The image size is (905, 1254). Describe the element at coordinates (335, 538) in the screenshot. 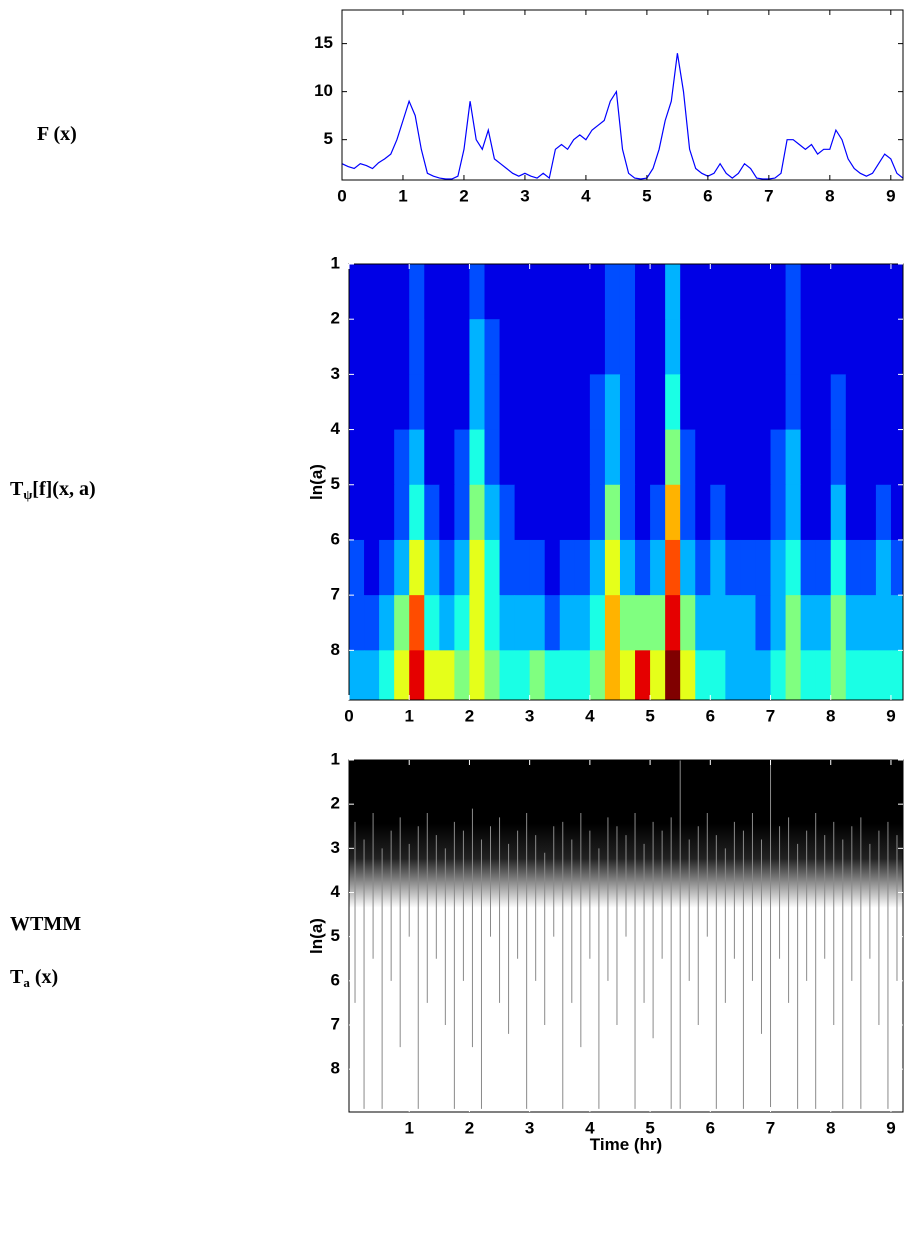

I see `y-tick-label: 6` at that location.